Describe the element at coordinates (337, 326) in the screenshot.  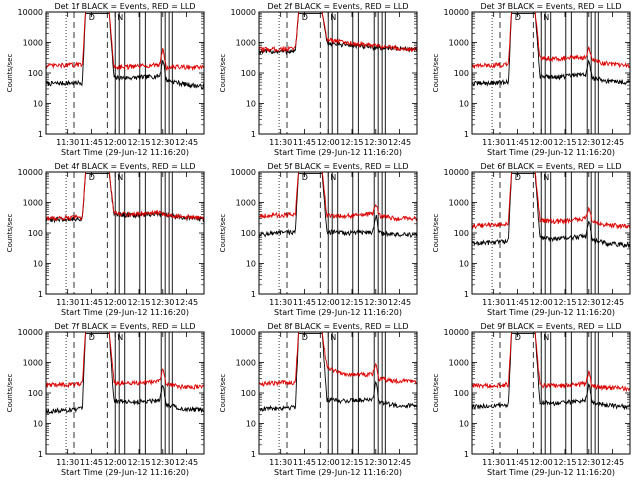
I see `chart-title: Det 8f BLACK = Events, RED = LLD` at that location.